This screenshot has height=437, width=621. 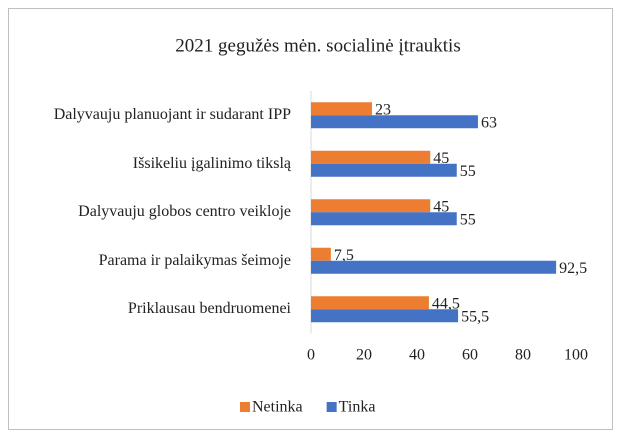 I want to click on y-tick-label: Priklausau bendruomenei, so click(x=209, y=309).